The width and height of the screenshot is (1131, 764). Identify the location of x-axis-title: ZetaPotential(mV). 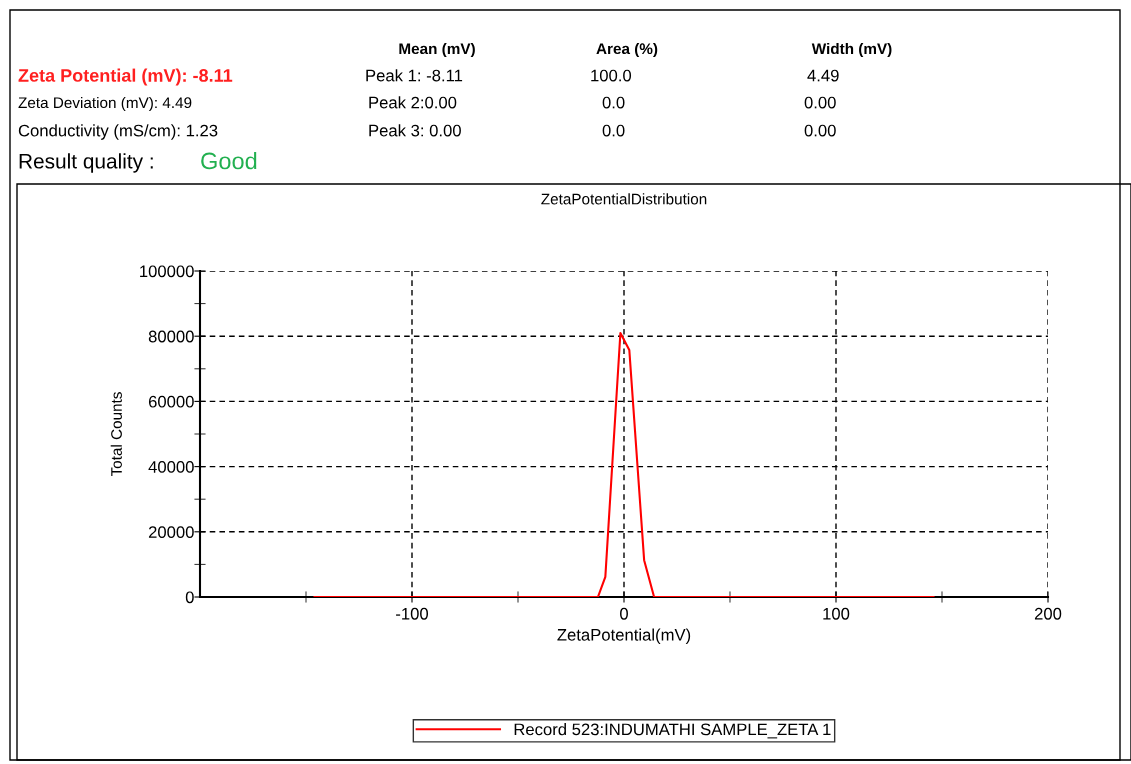
(624, 636).